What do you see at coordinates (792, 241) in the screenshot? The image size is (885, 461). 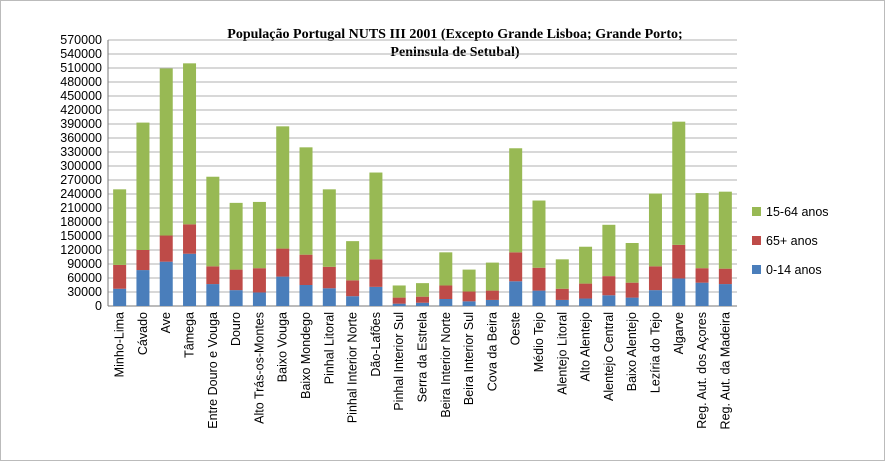 I see `legend-label: 65+ anos` at bounding box center [792, 241].